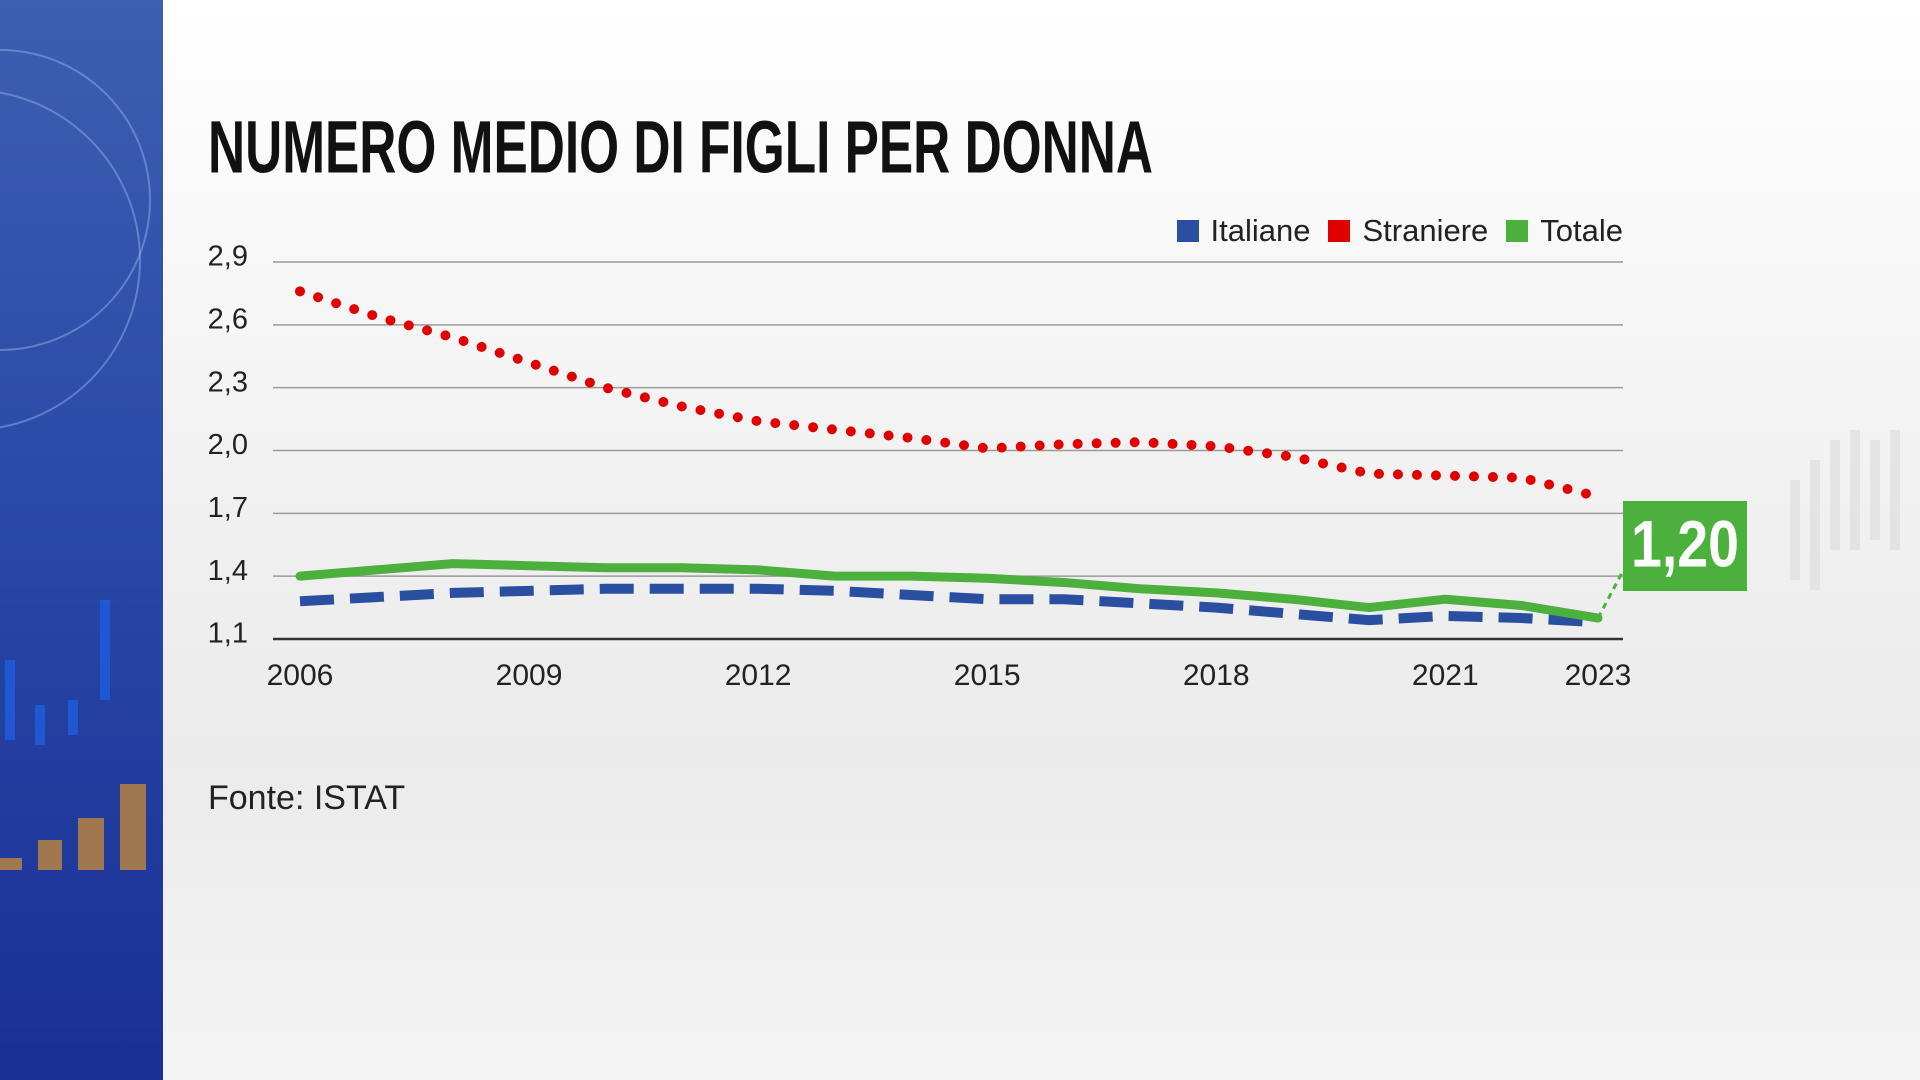 The width and height of the screenshot is (1920, 1080). I want to click on value-label: 1,20, so click(1685, 543).